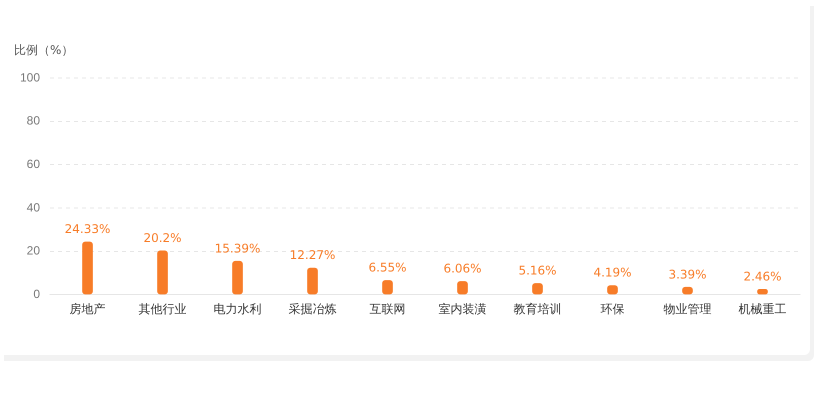 Image resolution: width=825 pixels, height=394 pixels. I want to click on y-tick-label: 100, so click(30, 77).